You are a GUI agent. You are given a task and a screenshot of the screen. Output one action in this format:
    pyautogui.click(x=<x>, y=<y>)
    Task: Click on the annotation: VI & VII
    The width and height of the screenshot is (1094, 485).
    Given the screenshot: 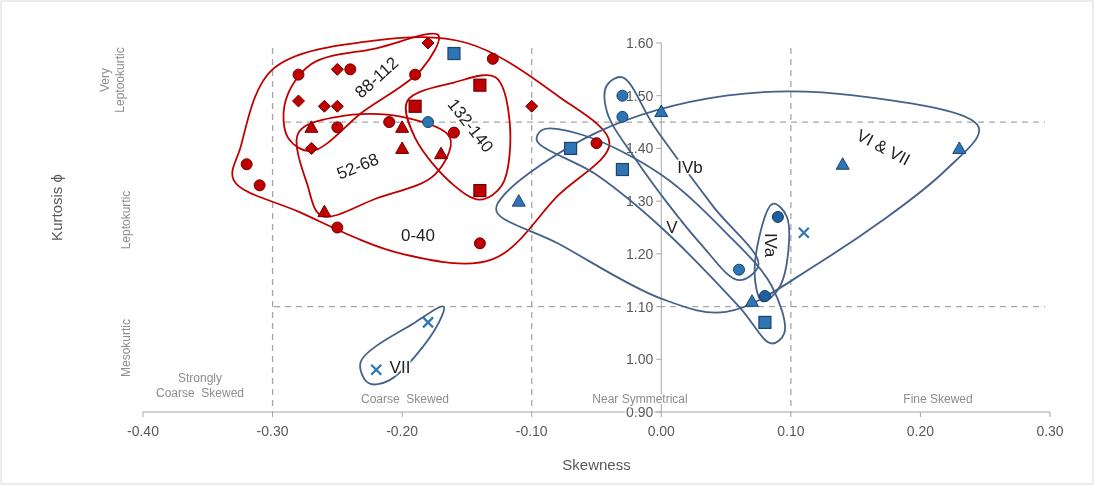 What is the action you would take?
    pyautogui.click(x=883, y=147)
    